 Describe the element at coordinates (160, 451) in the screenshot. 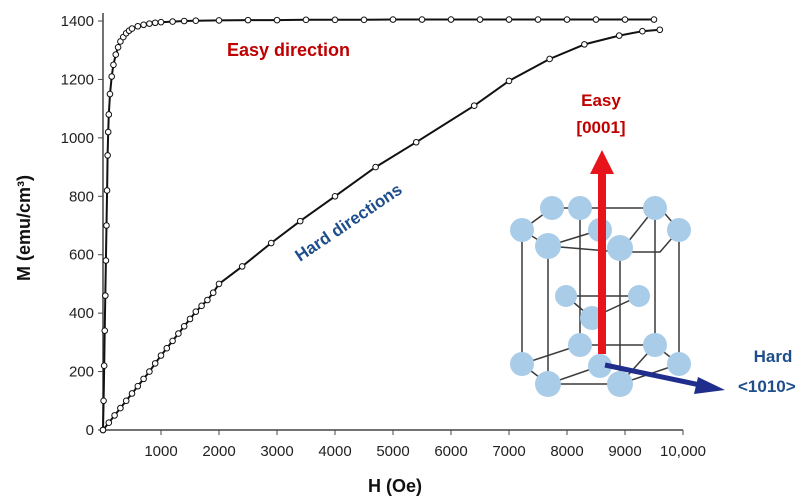

I see `x-tick-label: 1000` at that location.